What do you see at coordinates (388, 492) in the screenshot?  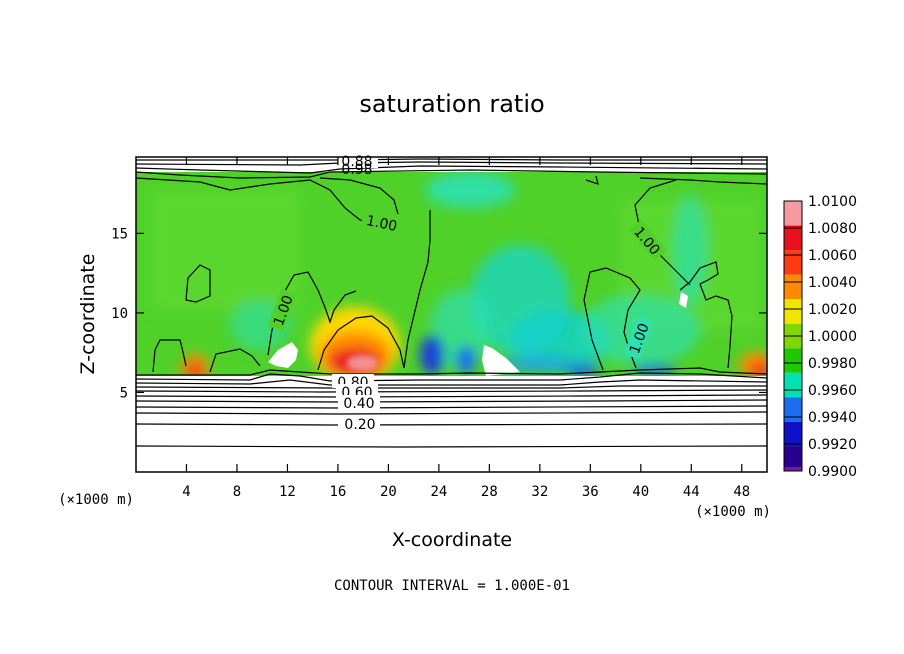 I see `x-tick-label: 20` at bounding box center [388, 492].